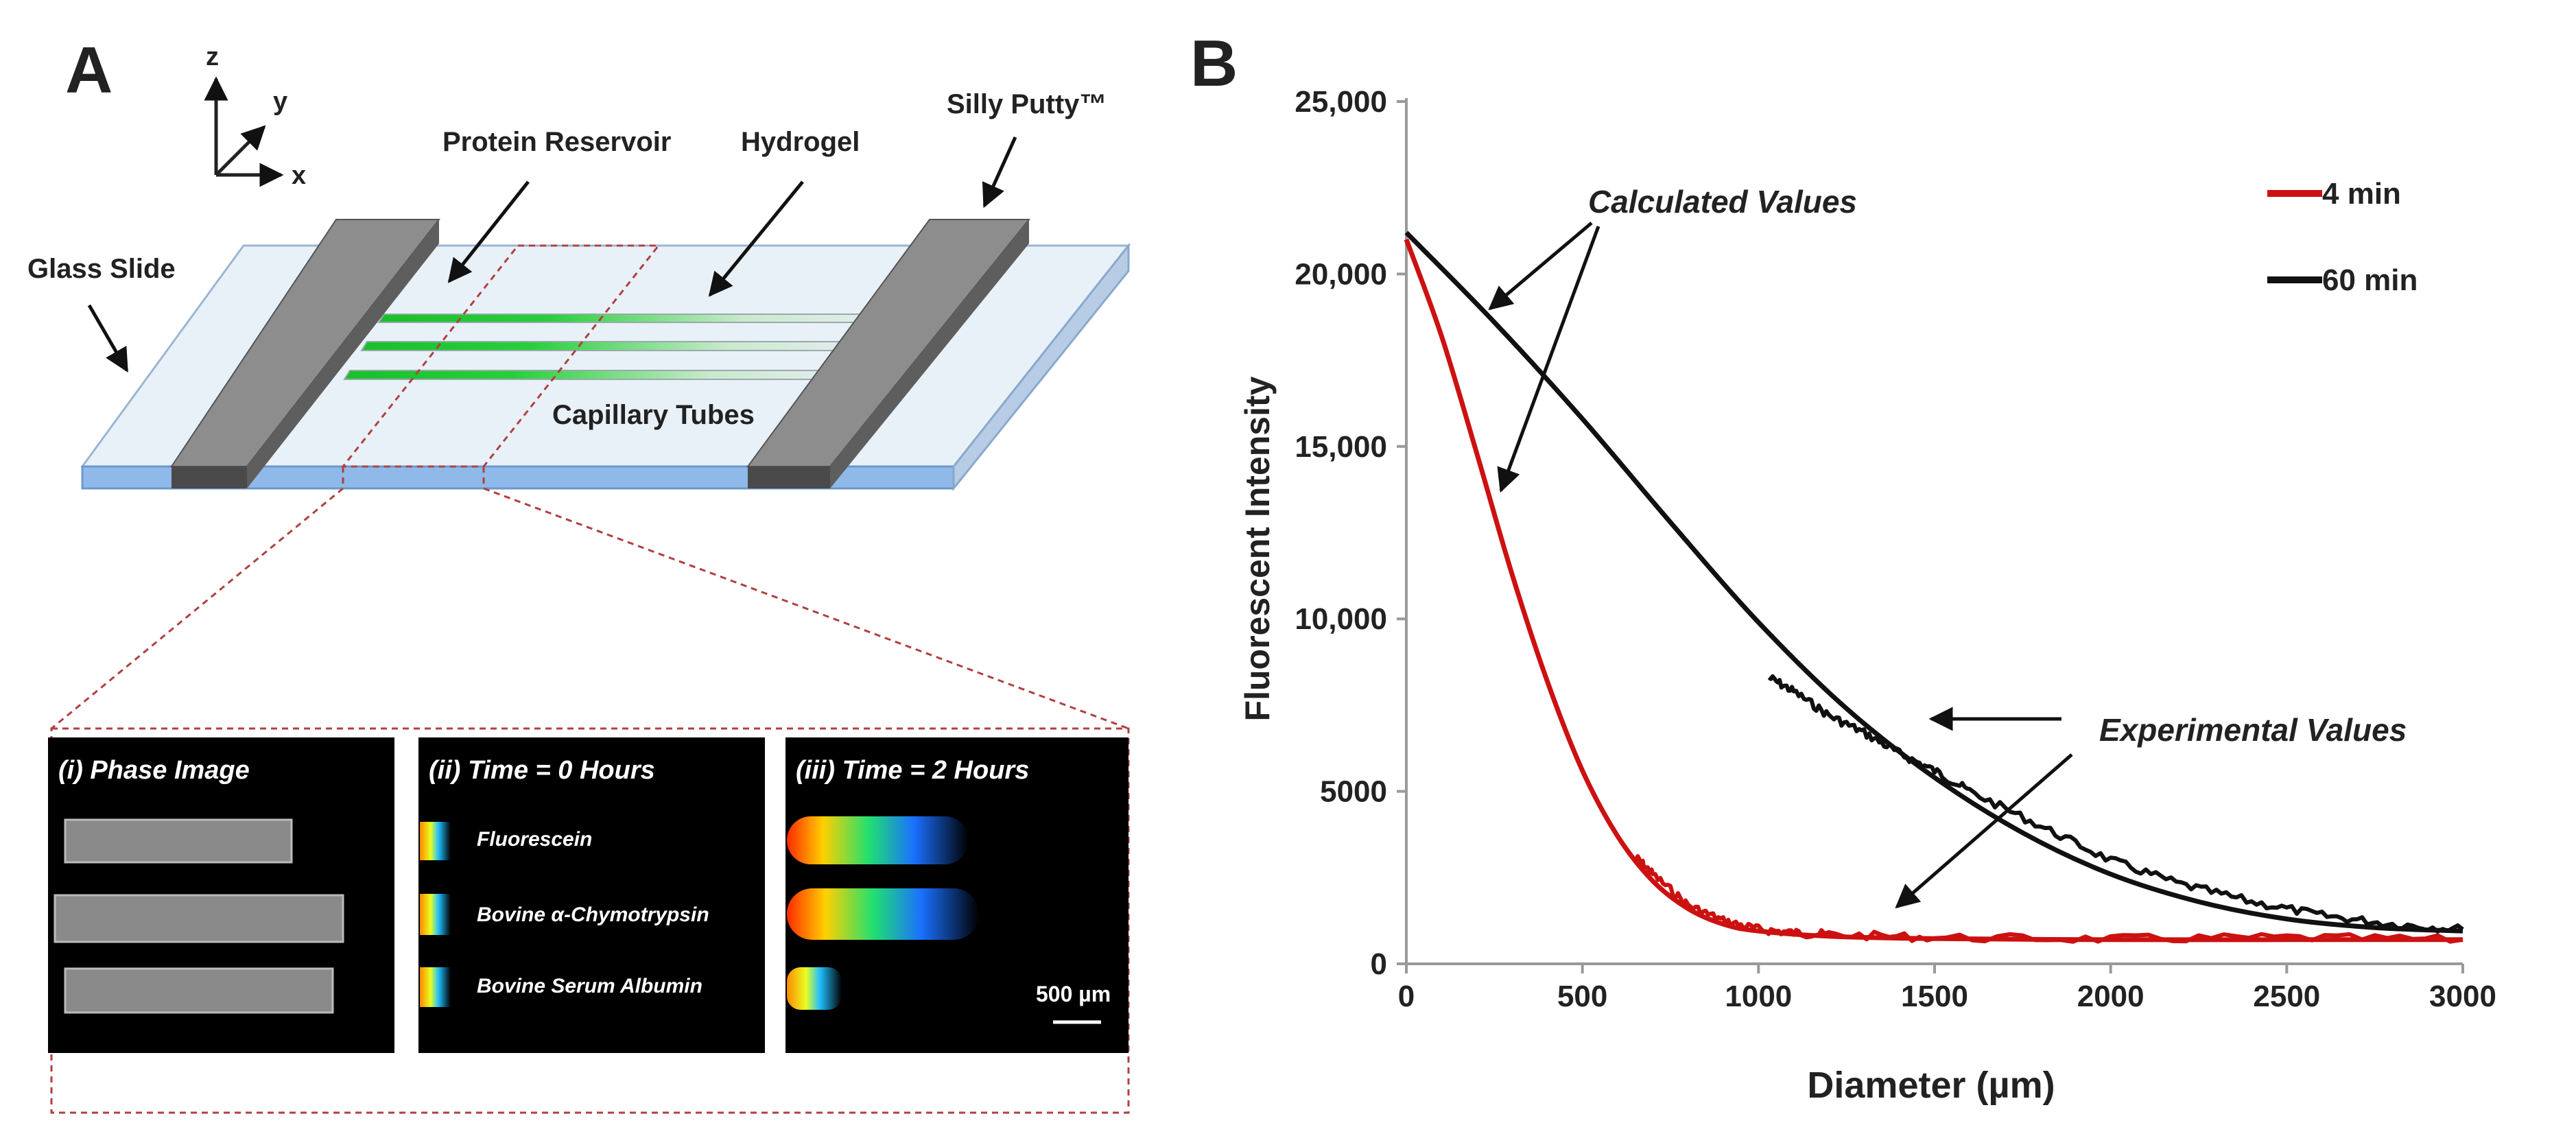  I want to click on y-tick-label: 0, so click(1379, 964).